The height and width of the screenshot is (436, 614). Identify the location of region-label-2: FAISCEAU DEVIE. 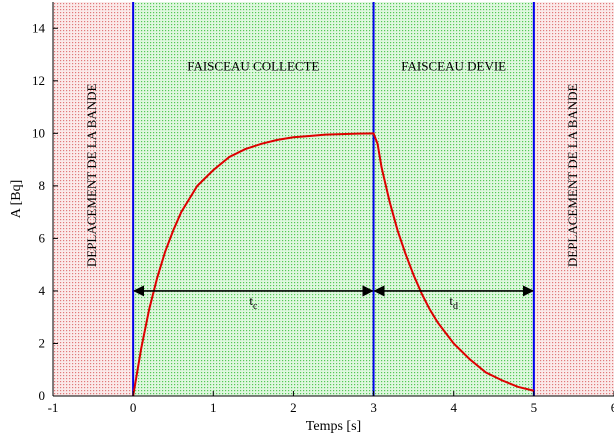
(453, 65).